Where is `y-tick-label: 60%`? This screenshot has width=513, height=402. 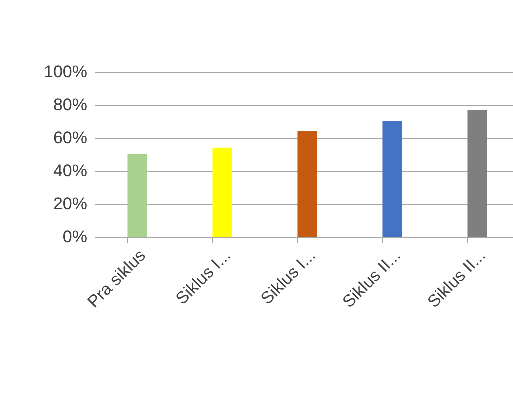 y-tick-label: 60% is located at coordinates (70, 138).